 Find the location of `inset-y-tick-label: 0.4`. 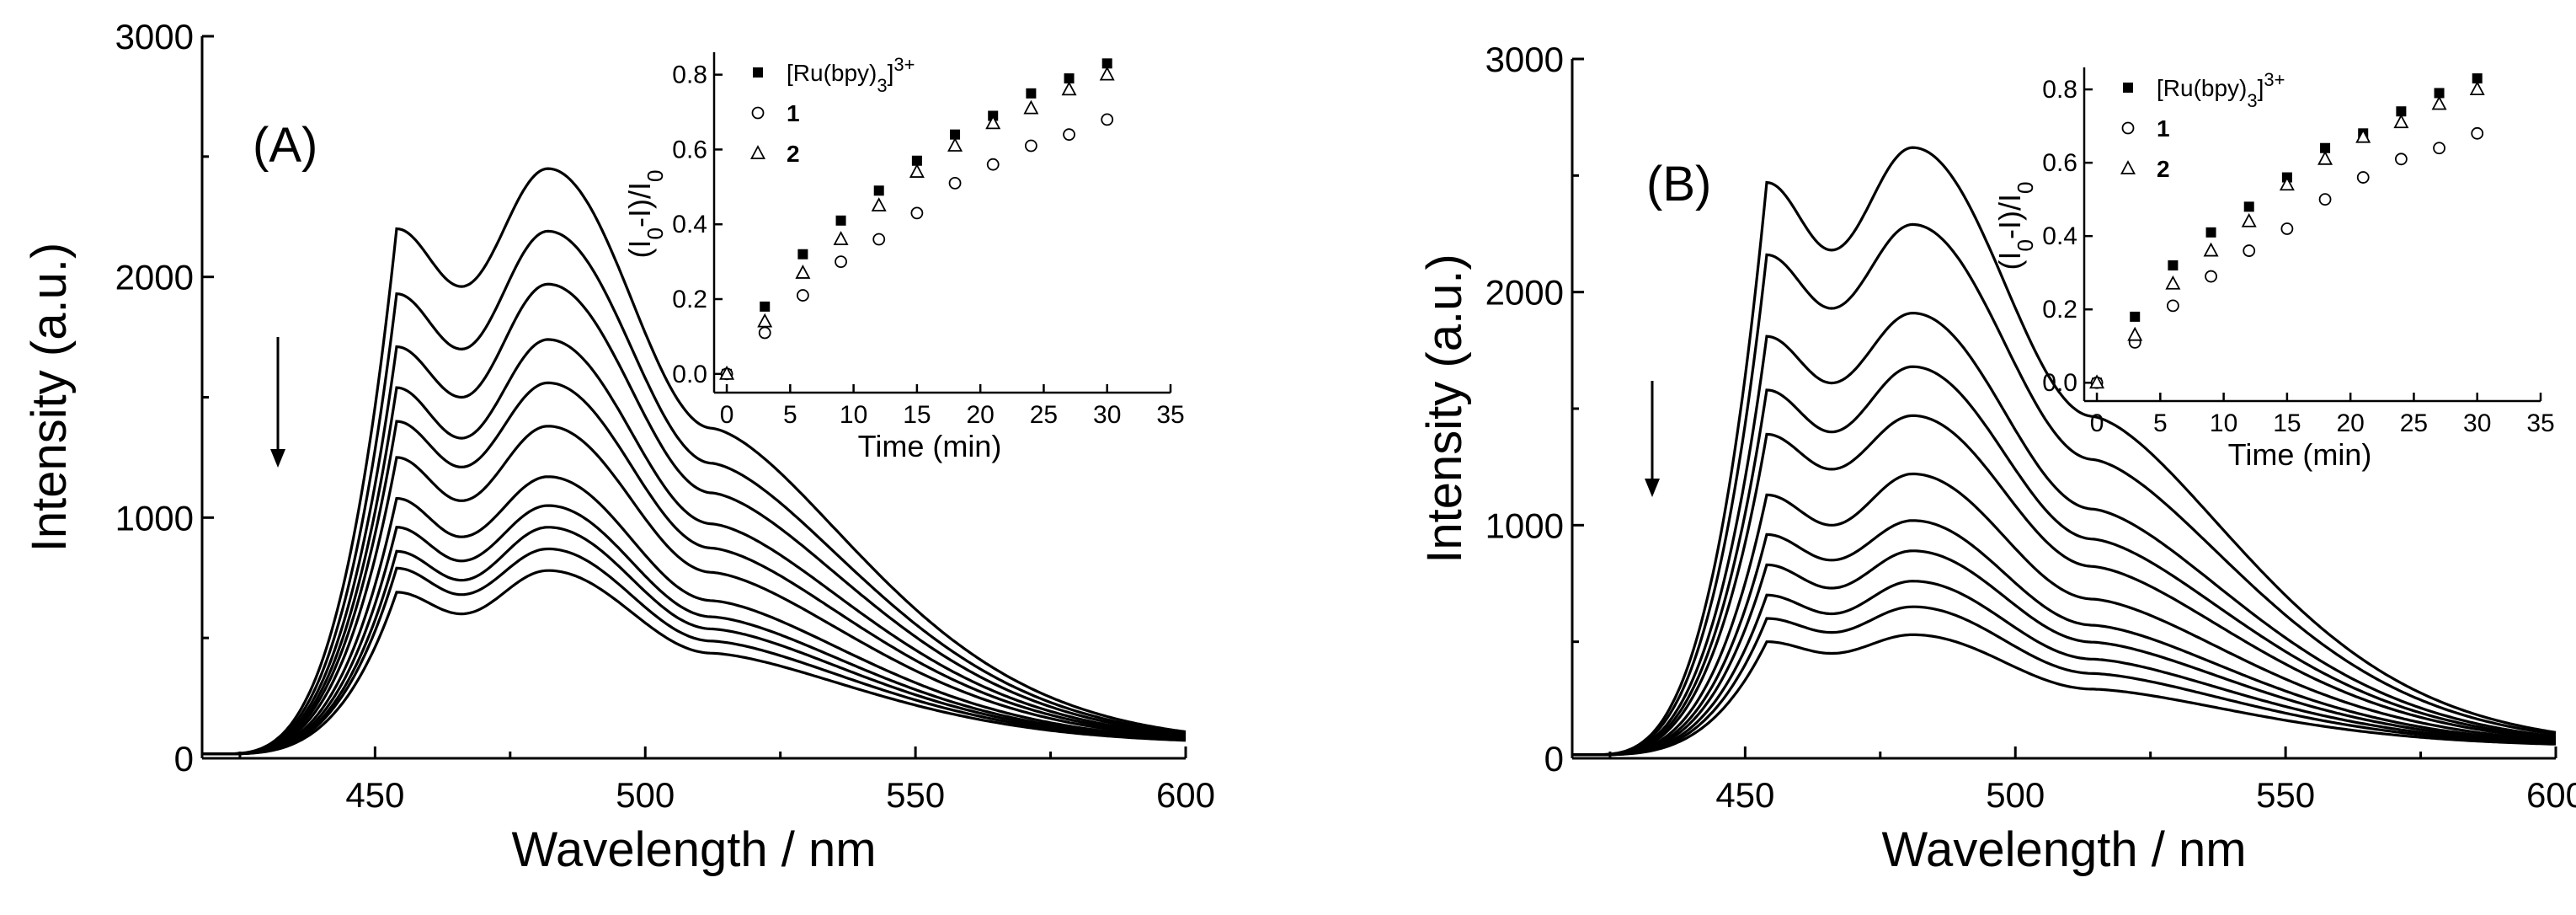

inset-y-tick-label: 0.4 is located at coordinates (689, 224).